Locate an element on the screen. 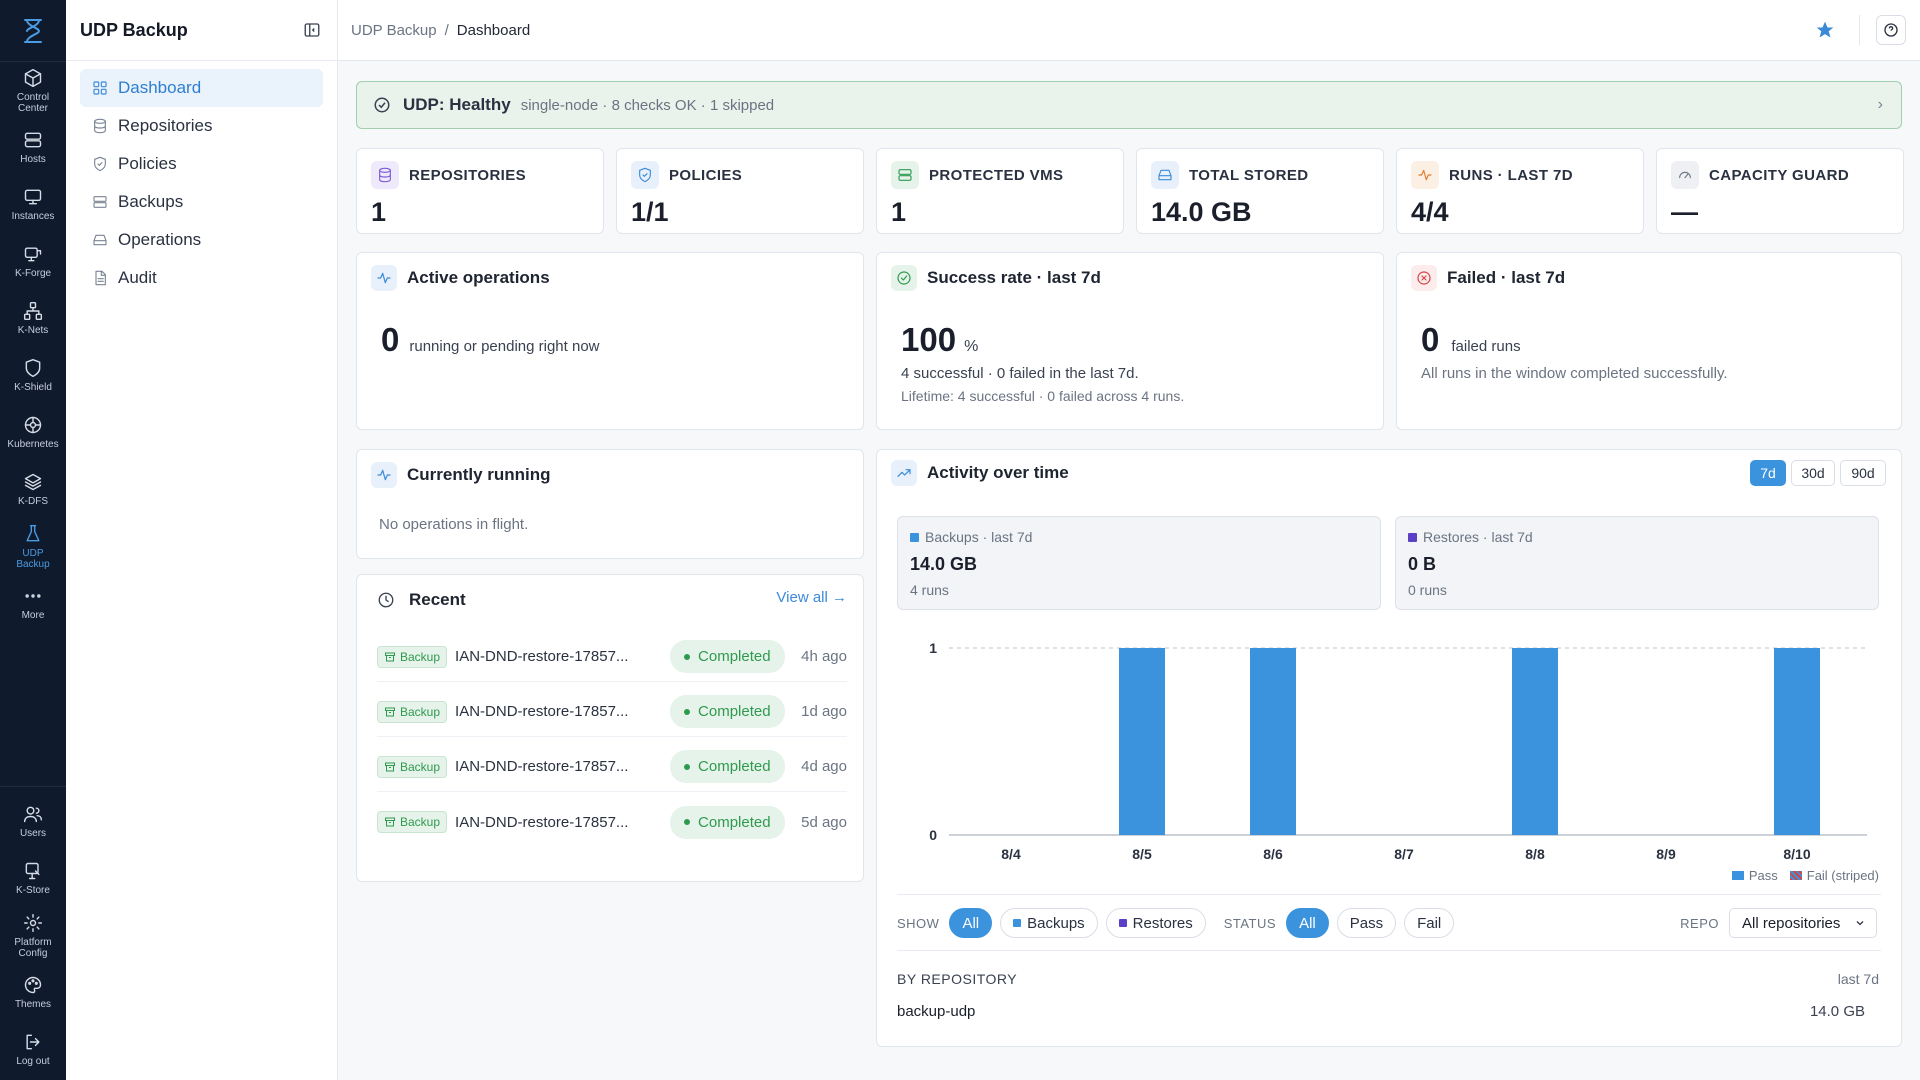 The image size is (1920, 1080). database-icon is located at coordinates (100, 126).